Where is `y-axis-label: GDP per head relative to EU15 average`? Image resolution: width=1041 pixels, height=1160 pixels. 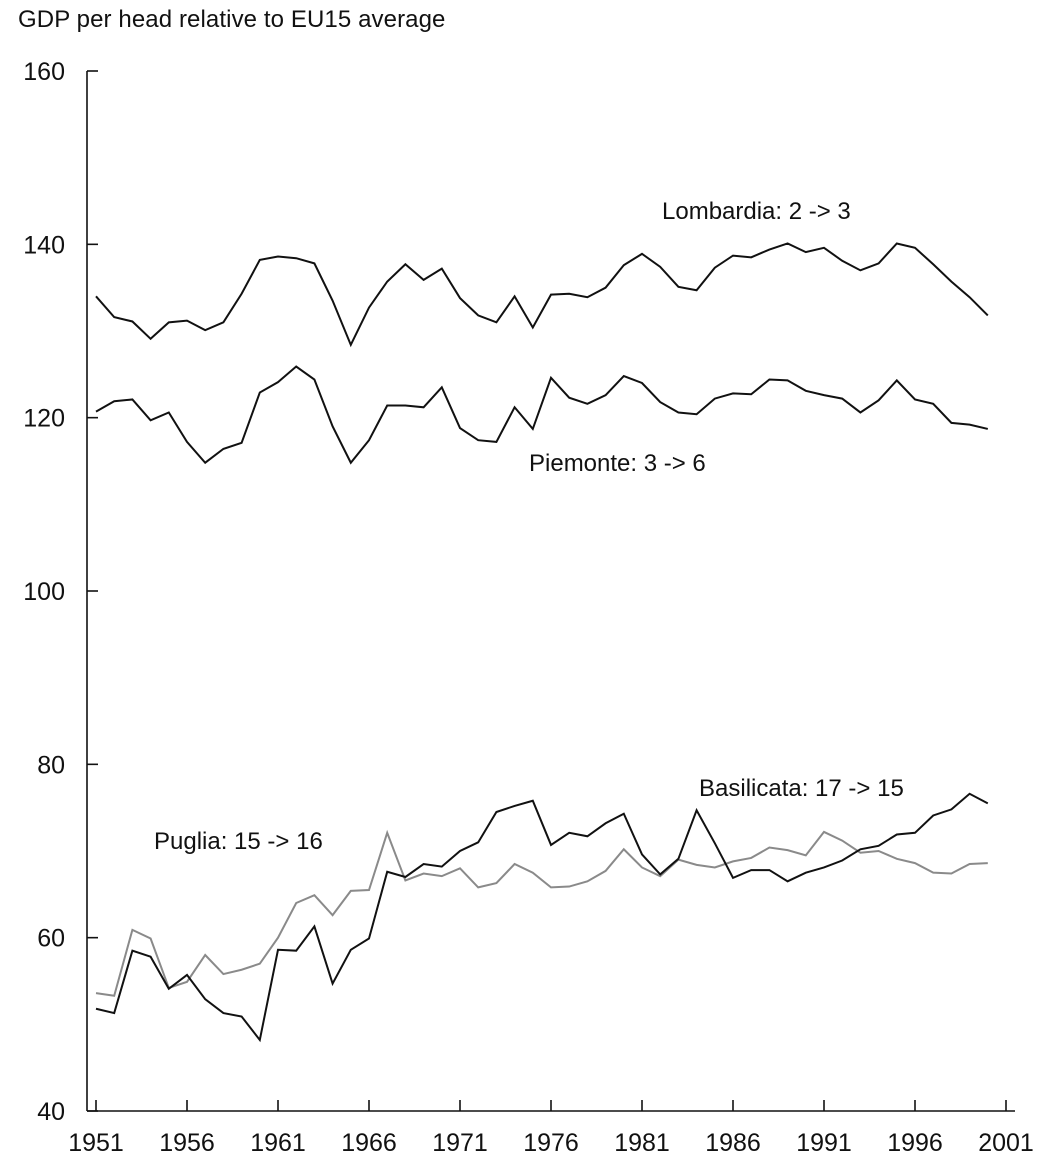
y-axis-label: GDP per head relative to EU15 average is located at coordinates (232, 19).